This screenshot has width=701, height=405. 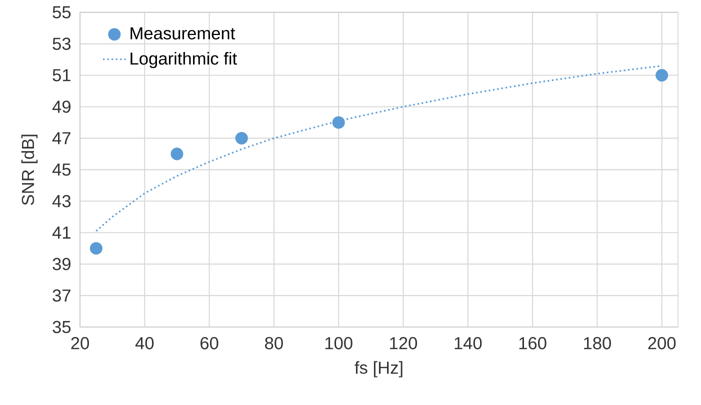 What do you see at coordinates (61, 138) in the screenshot?
I see `y-tick-label: 47` at bounding box center [61, 138].